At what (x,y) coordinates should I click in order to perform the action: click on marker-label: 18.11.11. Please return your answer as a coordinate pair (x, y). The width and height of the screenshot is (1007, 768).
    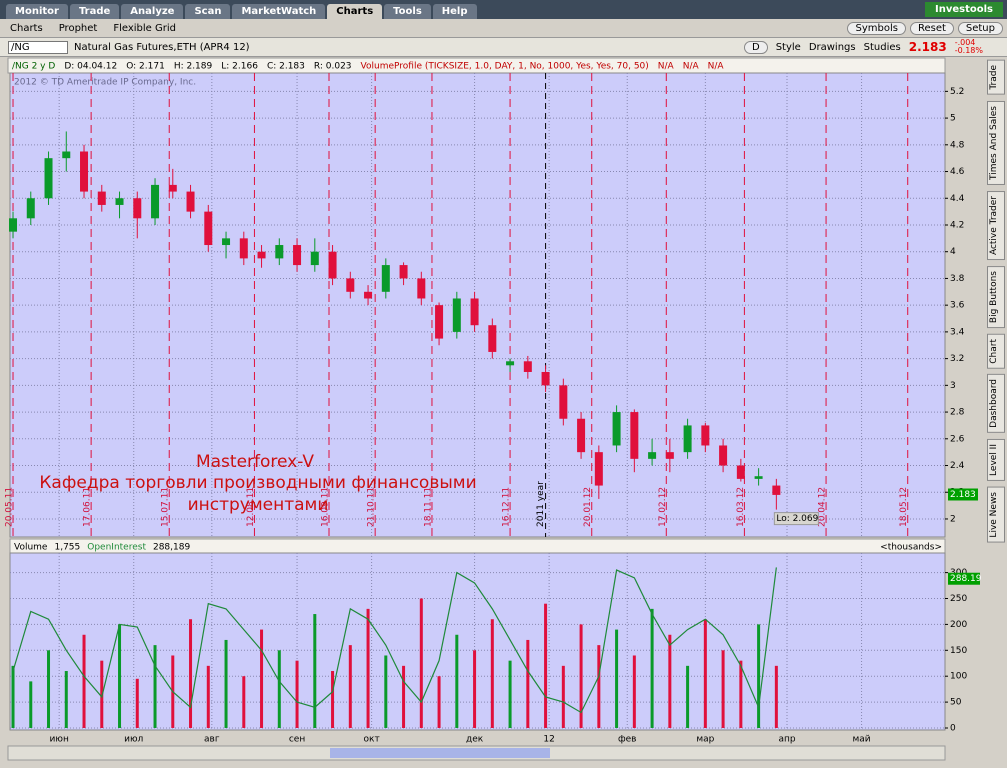
    Looking at the image, I should click on (428, 507).